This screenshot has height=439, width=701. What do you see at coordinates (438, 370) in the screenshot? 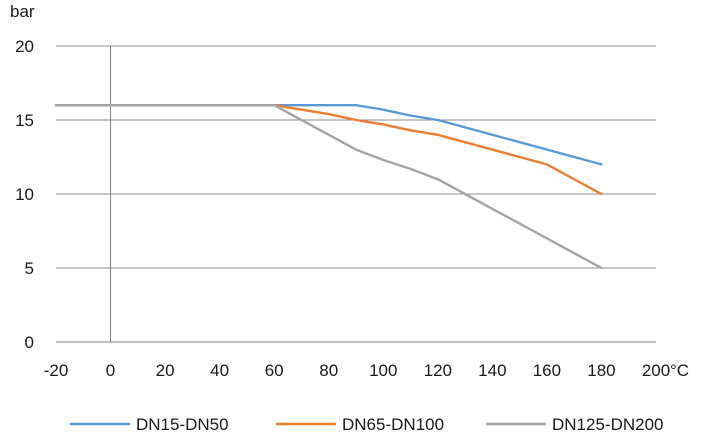
I see `x-tick-label-120: 120` at bounding box center [438, 370].